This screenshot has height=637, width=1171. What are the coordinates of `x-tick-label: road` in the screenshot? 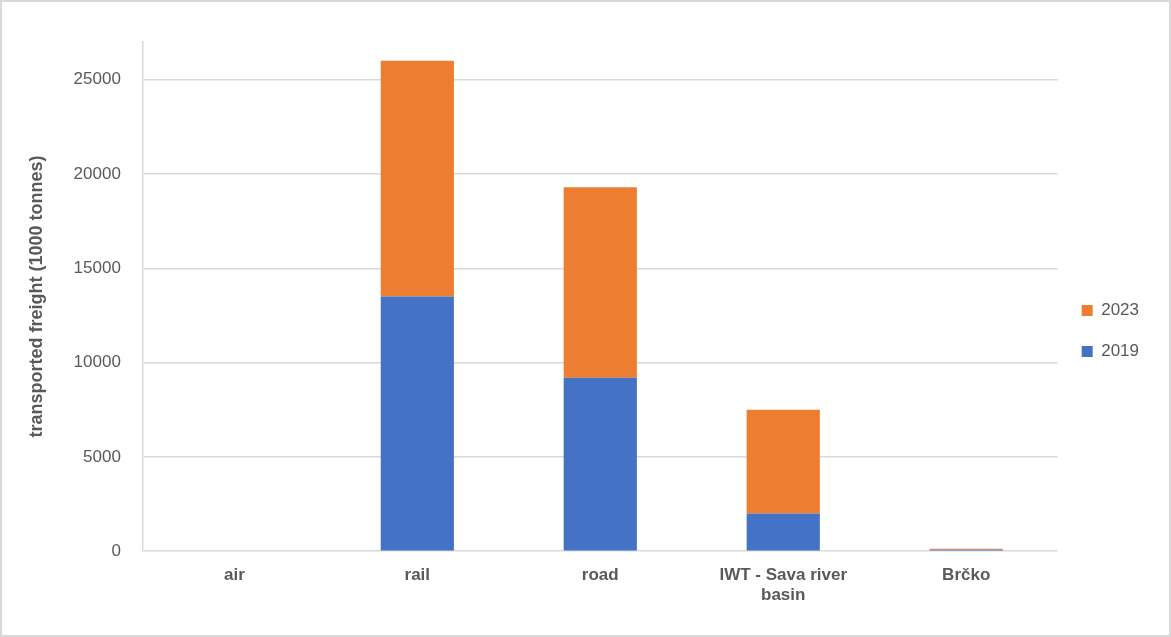 It's located at (600, 575).